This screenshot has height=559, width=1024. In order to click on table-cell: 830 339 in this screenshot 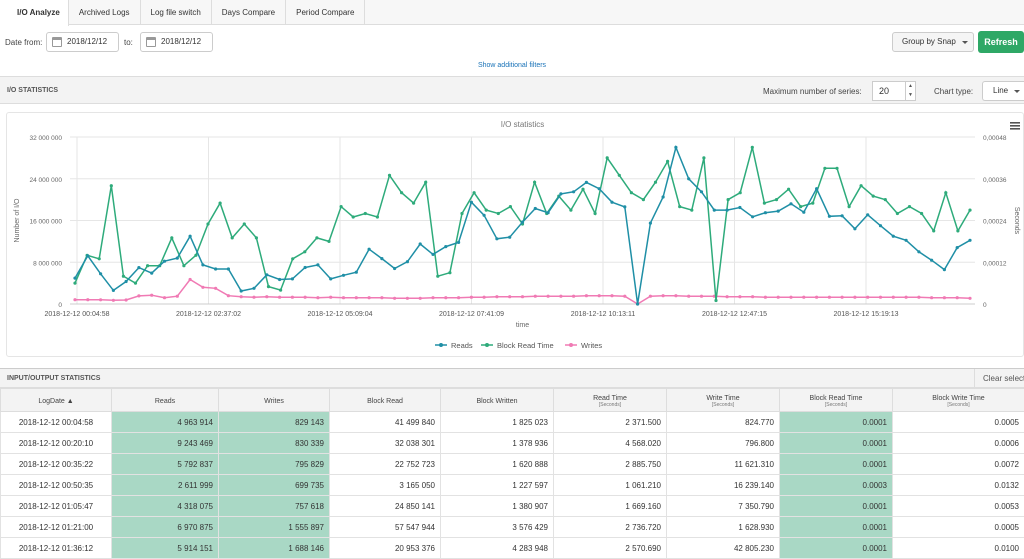, I will do `click(274, 443)`.